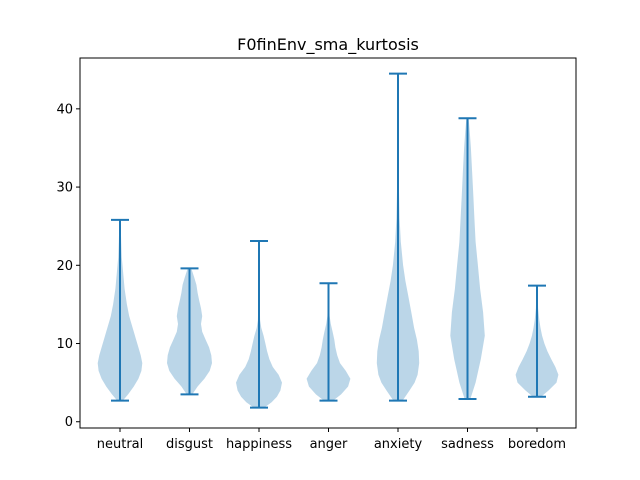 The width and height of the screenshot is (640, 480). I want to click on y-tick-label-40: 40, so click(64, 109).